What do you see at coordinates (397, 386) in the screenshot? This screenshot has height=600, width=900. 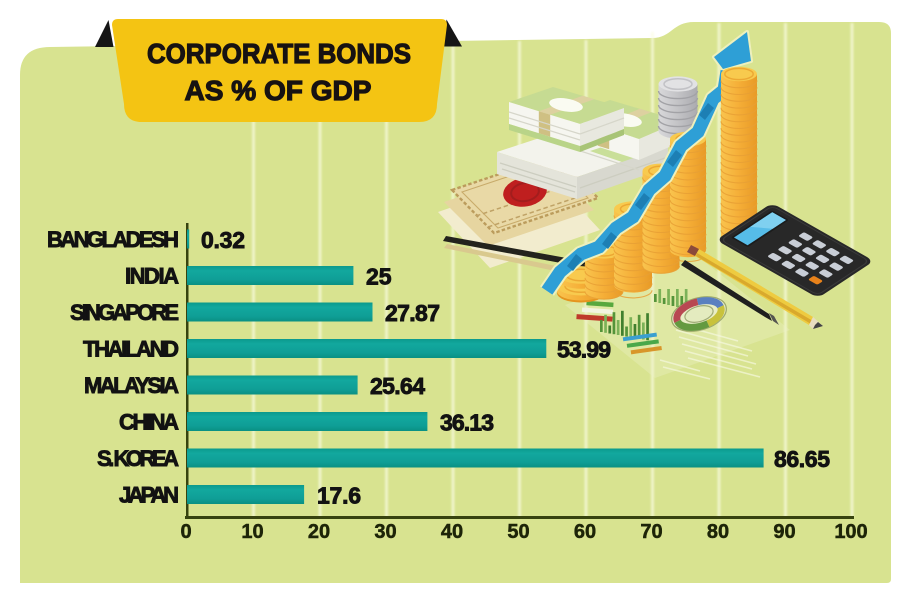 I see `svg-text: 25.64` at bounding box center [397, 386].